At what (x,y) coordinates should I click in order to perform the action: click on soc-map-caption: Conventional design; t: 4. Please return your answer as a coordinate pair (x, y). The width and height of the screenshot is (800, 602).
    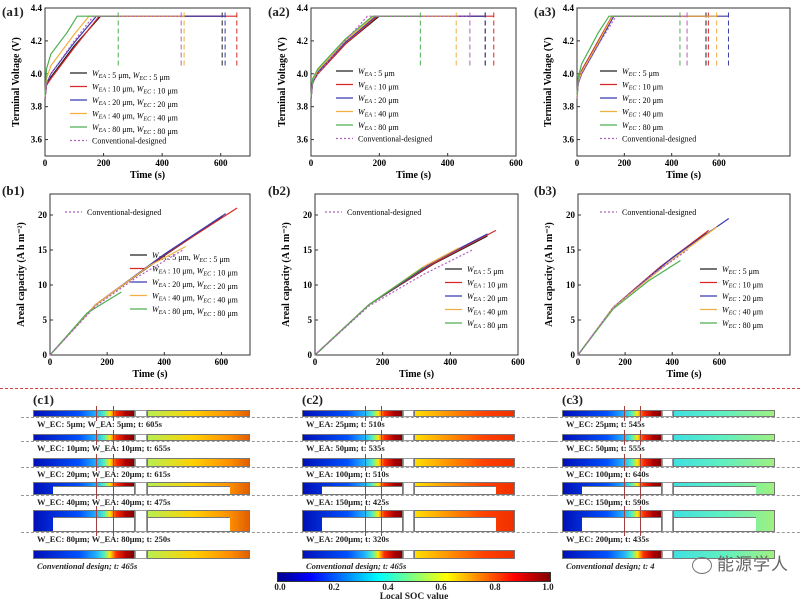
    Looking at the image, I should click on (610, 566).